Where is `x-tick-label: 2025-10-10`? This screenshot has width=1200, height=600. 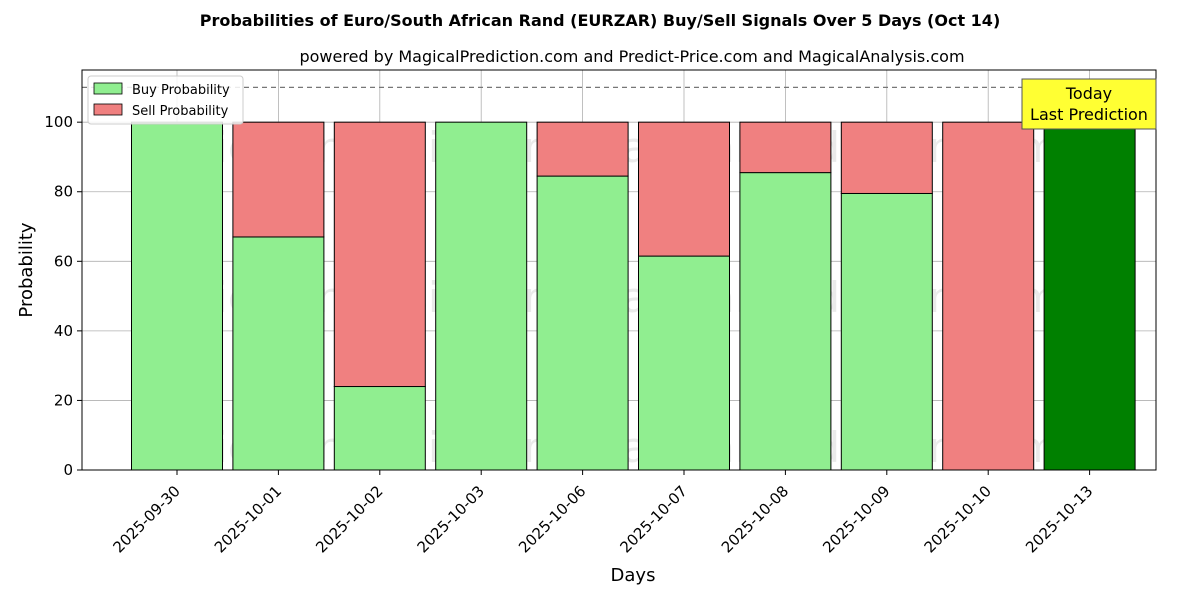 x-tick-label: 2025-10-10 is located at coordinates (958, 519).